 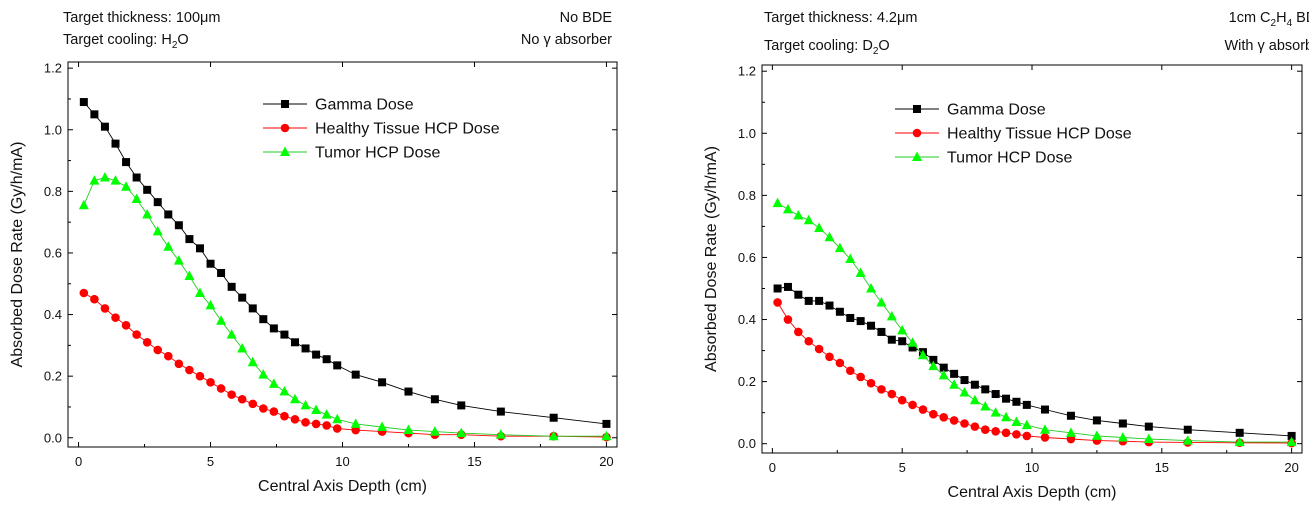 What do you see at coordinates (53, 314) in the screenshot?
I see `y-tick-label: 0.4` at bounding box center [53, 314].